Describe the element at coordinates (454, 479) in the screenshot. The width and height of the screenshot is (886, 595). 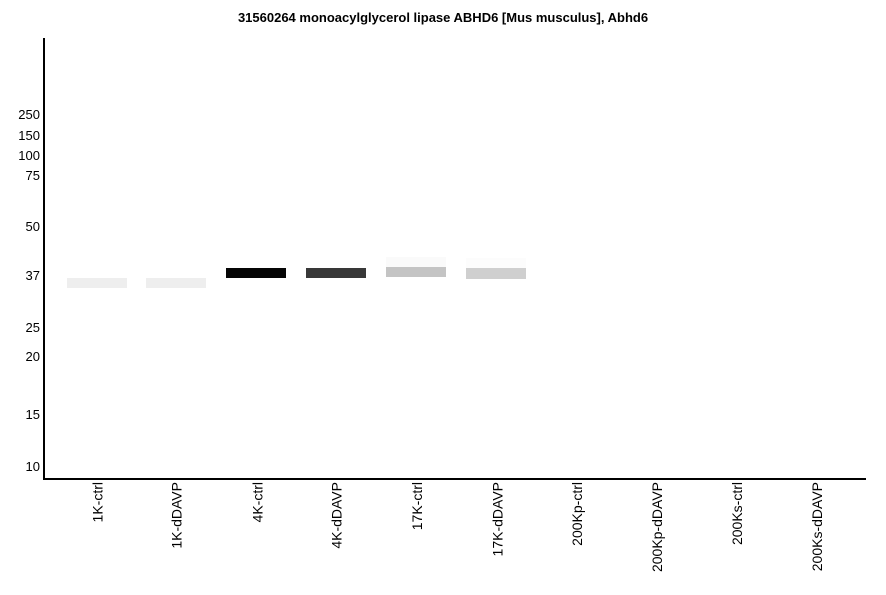
I see `x-axis-line` at that location.